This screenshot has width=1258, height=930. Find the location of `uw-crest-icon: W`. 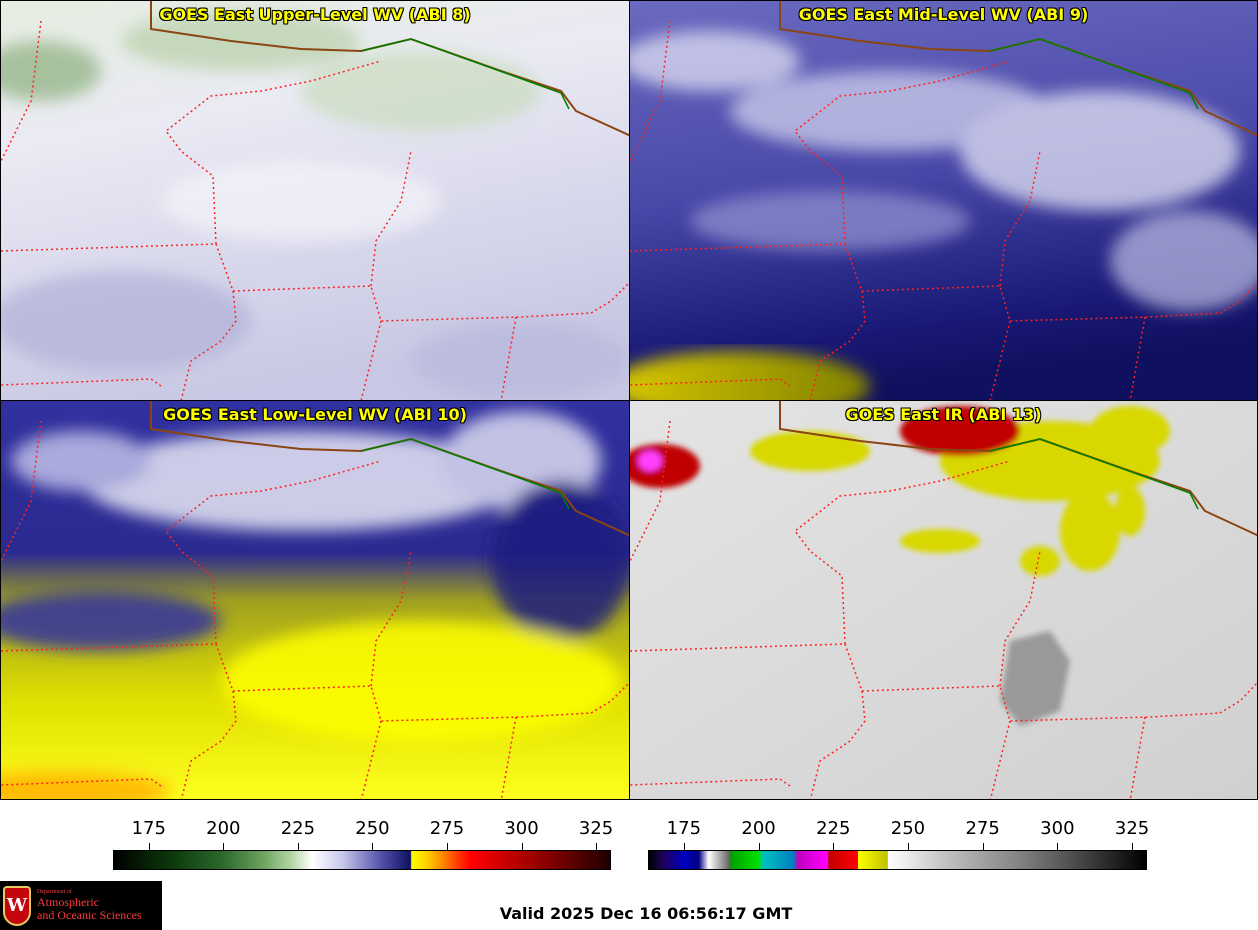

uw-crest-icon: W is located at coordinates (17, 905).